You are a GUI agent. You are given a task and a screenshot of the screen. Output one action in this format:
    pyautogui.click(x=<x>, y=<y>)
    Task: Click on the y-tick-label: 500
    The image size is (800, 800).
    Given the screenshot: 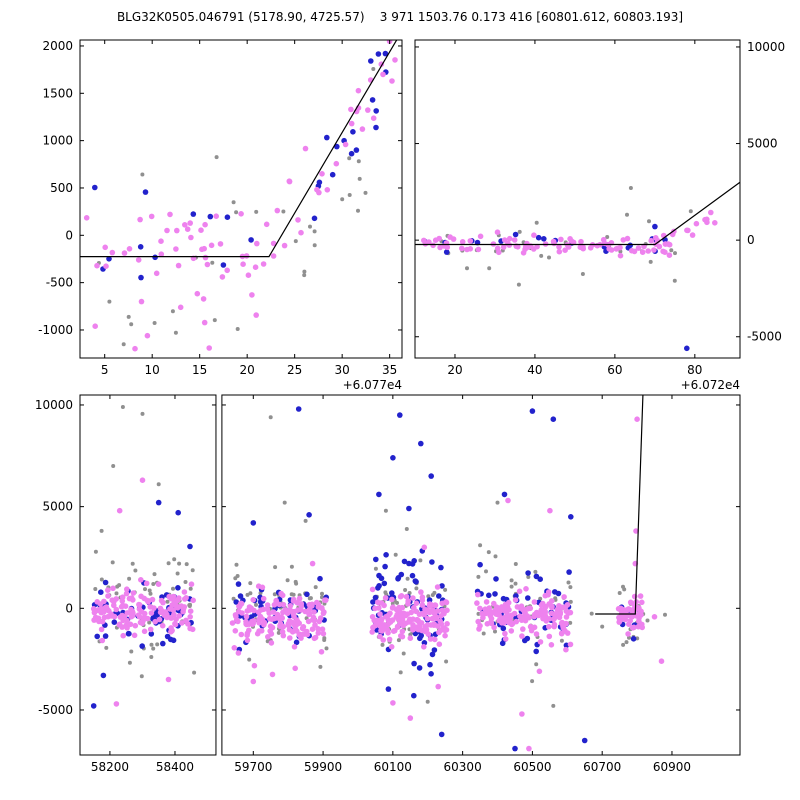 What is the action you would take?
    pyautogui.click(x=61, y=188)
    